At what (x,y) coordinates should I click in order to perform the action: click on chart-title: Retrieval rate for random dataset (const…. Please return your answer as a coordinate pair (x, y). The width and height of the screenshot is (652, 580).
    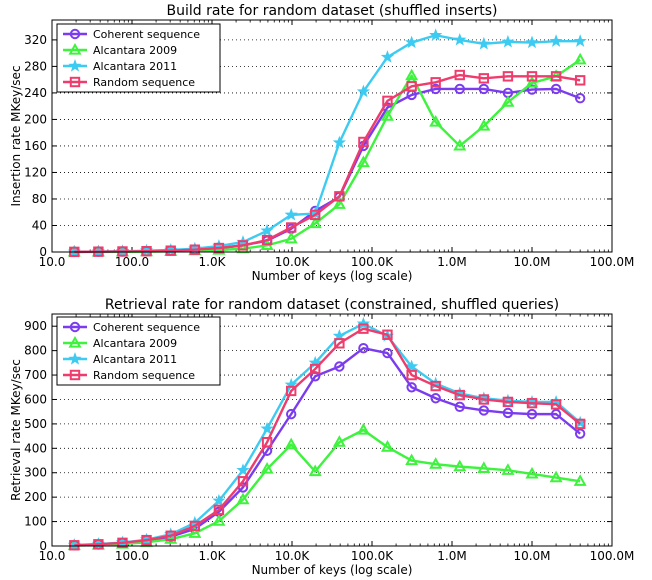
    Looking at the image, I should click on (332, 305).